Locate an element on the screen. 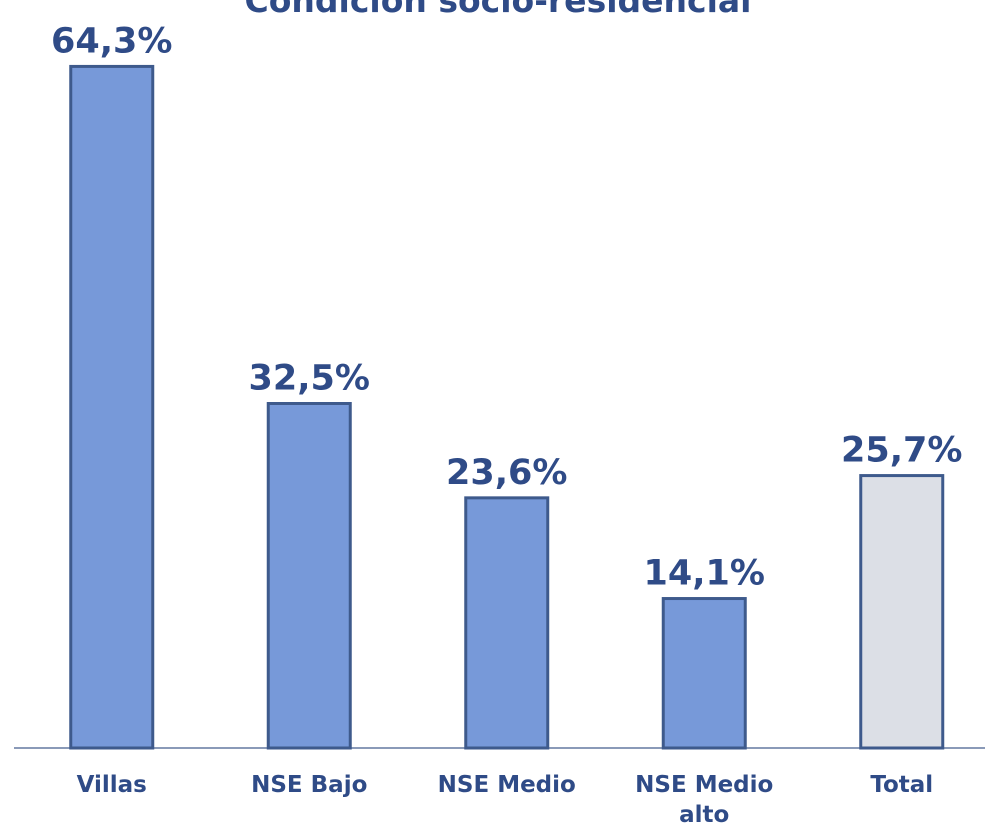  value-label: 14,1% is located at coordinates (704, 574).